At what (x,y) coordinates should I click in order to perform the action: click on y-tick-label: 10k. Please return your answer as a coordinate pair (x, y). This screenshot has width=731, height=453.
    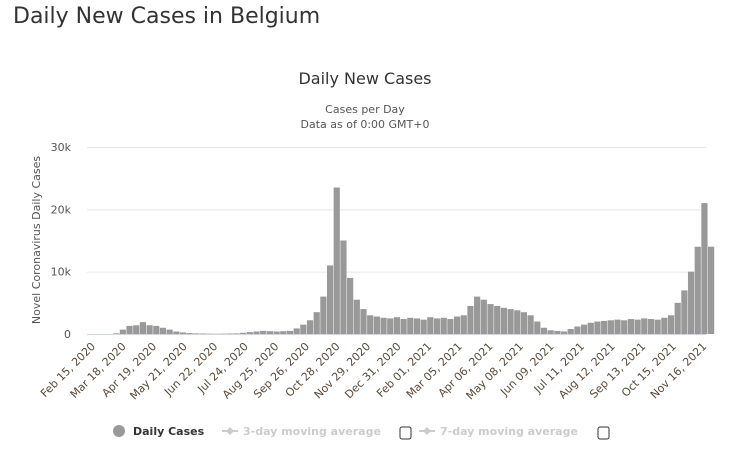
    Looking at the image, I should click on (61, 272).